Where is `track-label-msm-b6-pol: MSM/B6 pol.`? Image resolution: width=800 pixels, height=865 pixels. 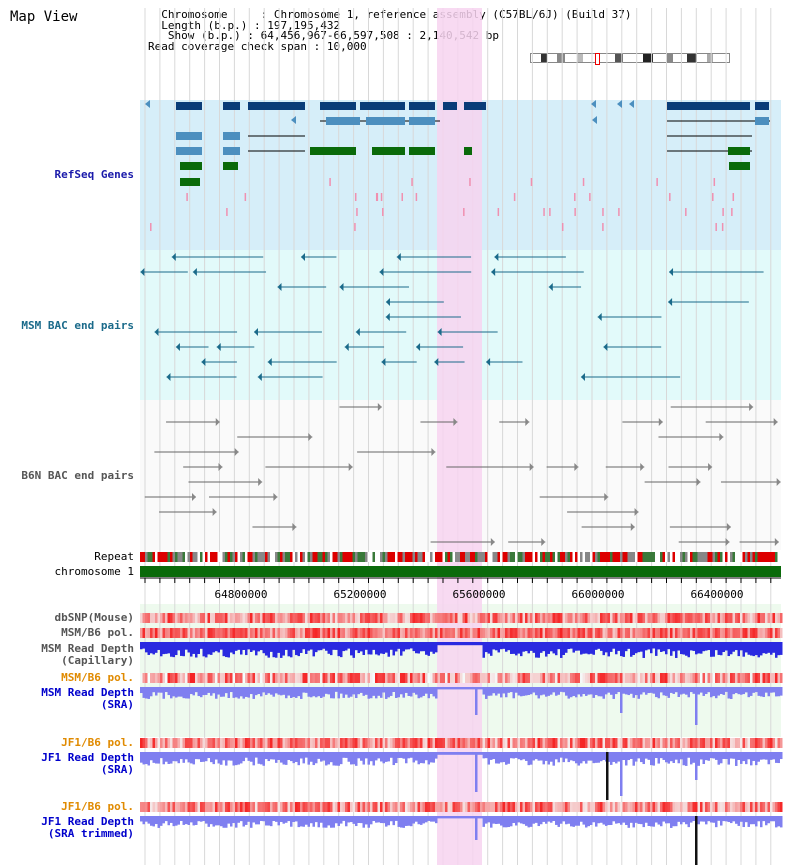
track-label-msm-b6-pol: MSM/B6 pol. is located at coordinates (97, 632).